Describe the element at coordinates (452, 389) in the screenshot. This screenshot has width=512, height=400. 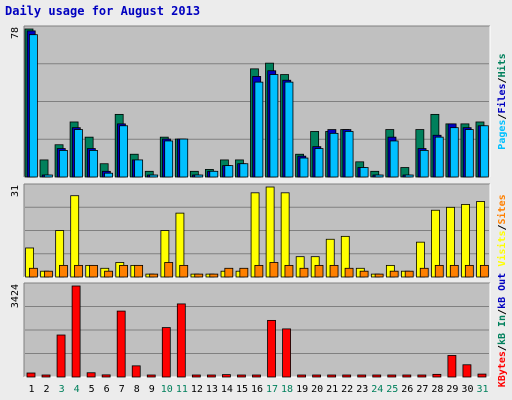
I see `day-label-29: 29` at that location.